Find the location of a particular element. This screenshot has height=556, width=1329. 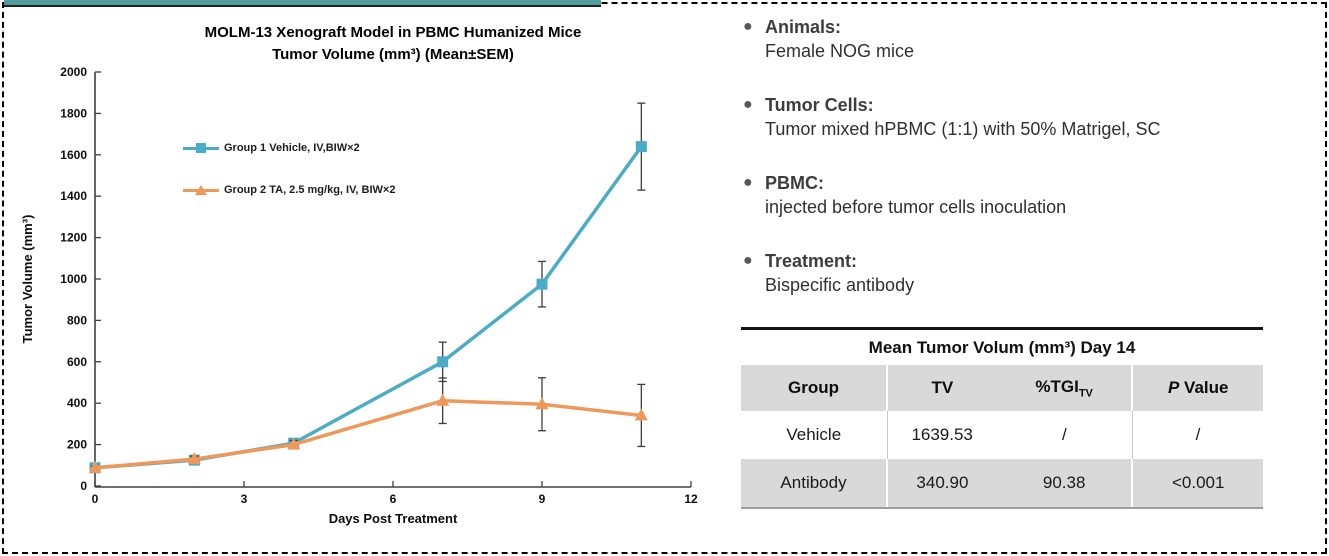

header-tgi-sub: TV is located at coordinates (1085, 393).